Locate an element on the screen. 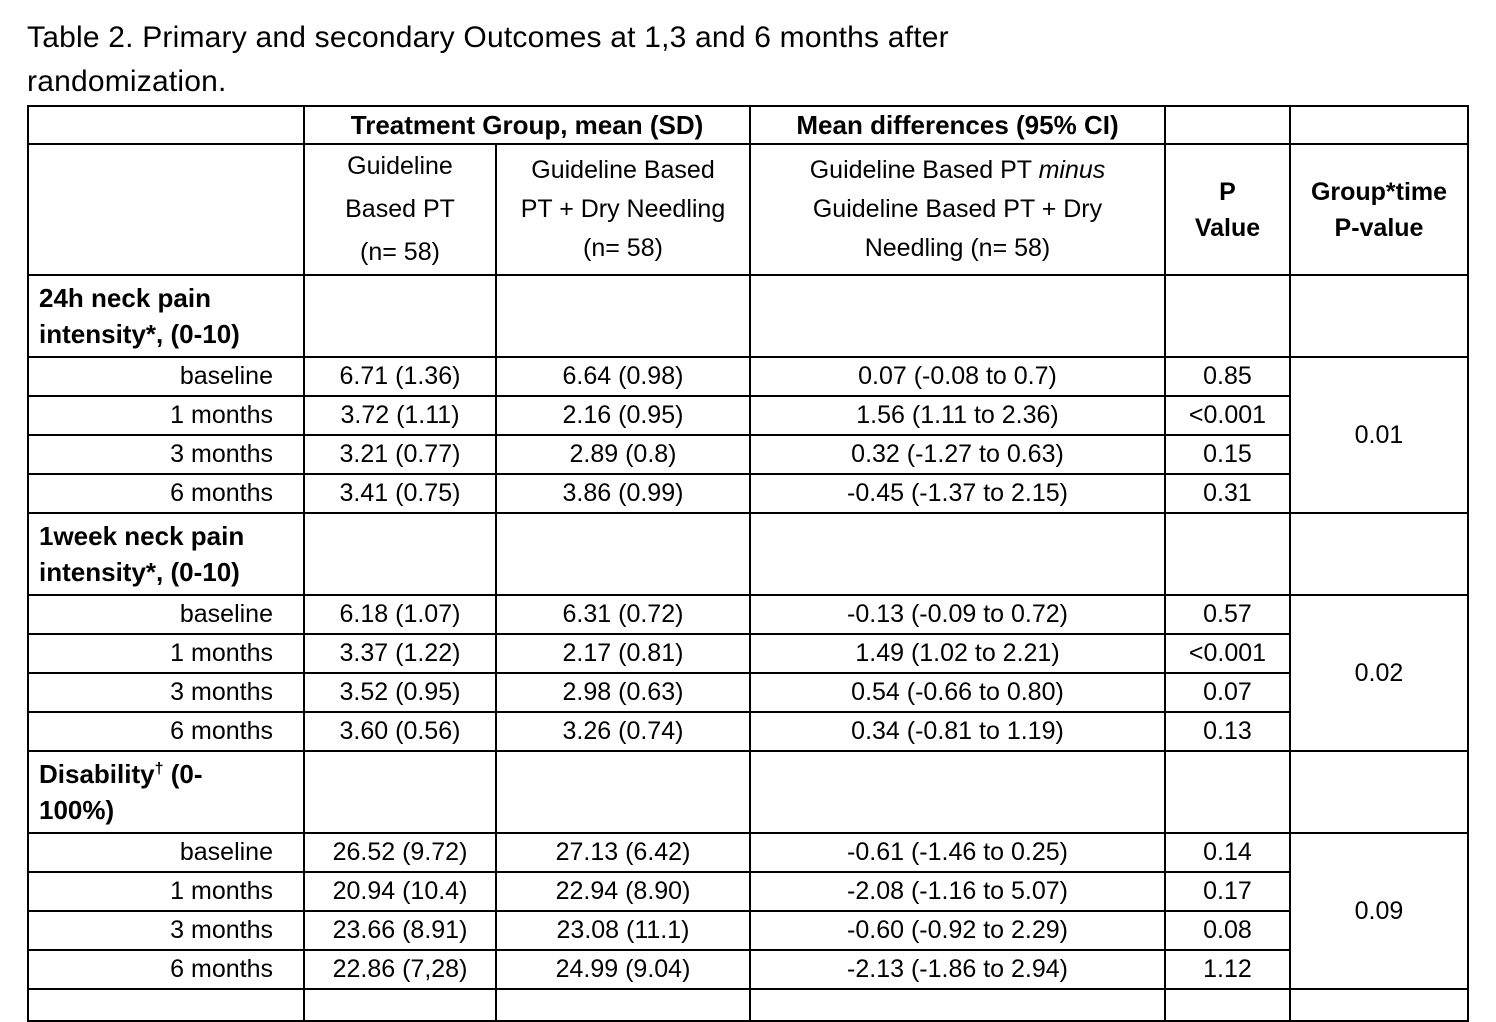 The width and height of the screenshot is (1496, 1022). mean-diff-cell: -2.13 (-1.86 to 2.94) is located at coordinates (957, 969).